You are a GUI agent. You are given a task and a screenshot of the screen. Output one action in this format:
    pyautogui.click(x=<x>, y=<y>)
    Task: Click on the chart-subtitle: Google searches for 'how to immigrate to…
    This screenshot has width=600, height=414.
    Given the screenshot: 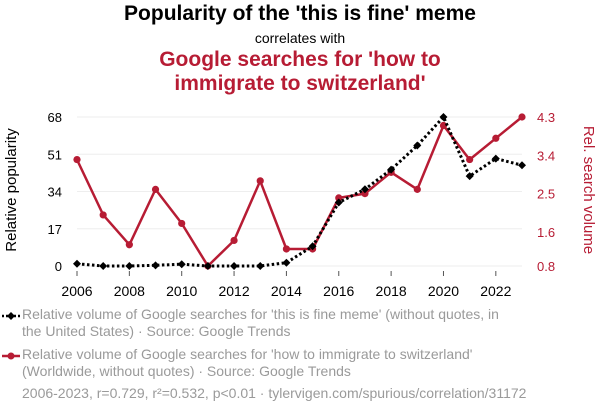 What is the action you would take?
    pyautogui.click(x=300, y=72)
    